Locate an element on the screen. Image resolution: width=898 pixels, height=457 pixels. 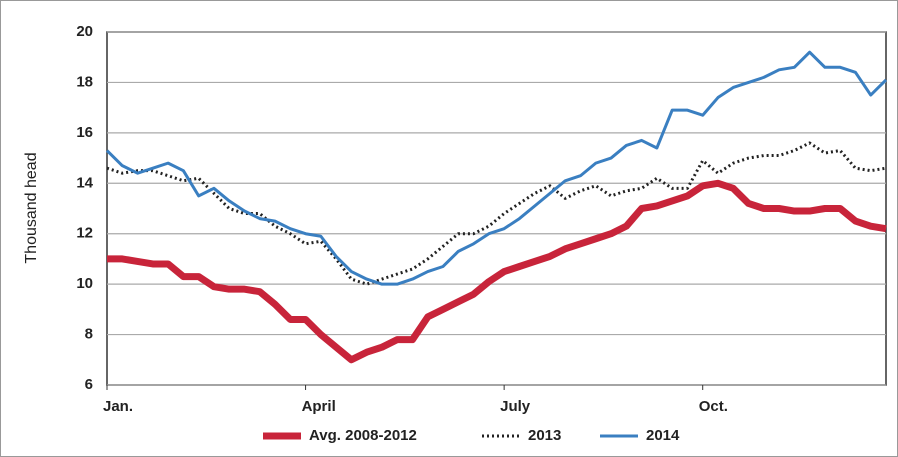
x-tick-label: Jan. is located at coordinates (118, 406).